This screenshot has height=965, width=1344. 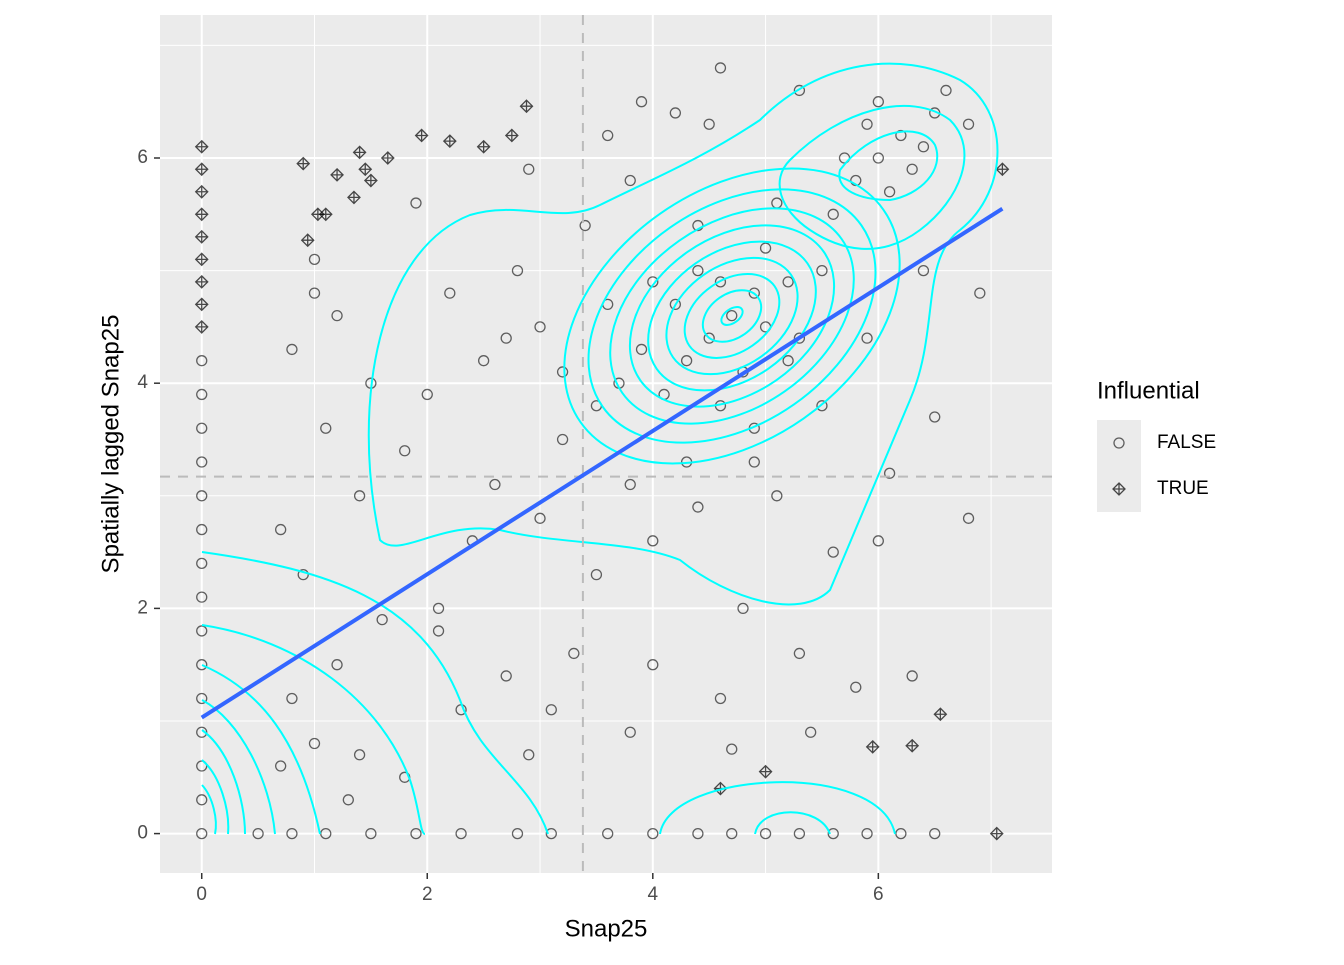 I want to click on legend-symbol, so click(x=1119, y=489).